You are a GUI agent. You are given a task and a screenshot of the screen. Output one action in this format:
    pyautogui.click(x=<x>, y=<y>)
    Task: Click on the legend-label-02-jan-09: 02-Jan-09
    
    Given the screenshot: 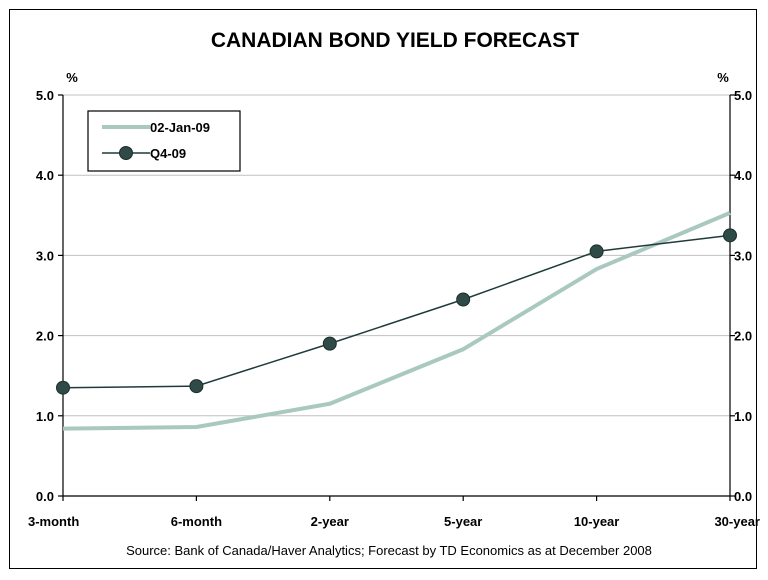 What is the action you would take?
    pyautogui.click(x=180, y=127)
    